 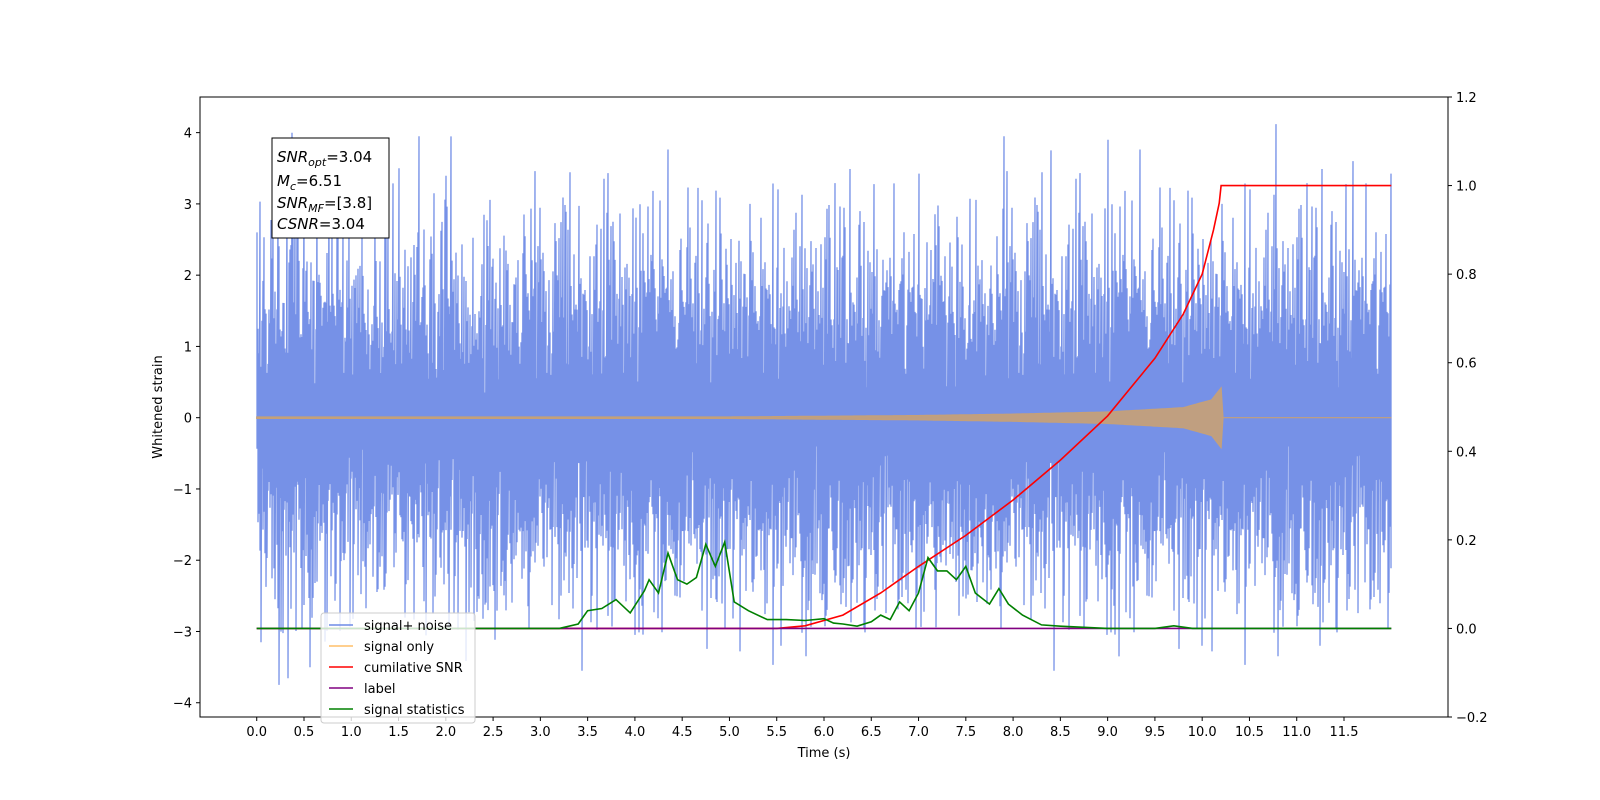 I want to click on y-axis-label: Whitened strain, so click(x=158, y=406).